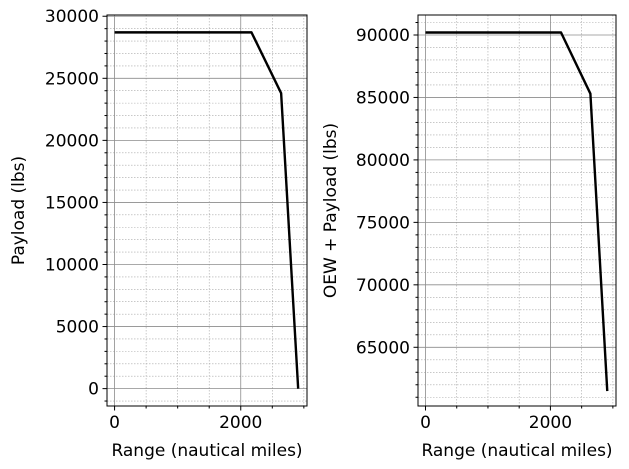 The image size is (629, 469). What do you see at coordinates (331, 210) in the screenshot?
I see `weight-y-axis-label: OEW + Payload (lbs)` at bounding box center [331, 210].